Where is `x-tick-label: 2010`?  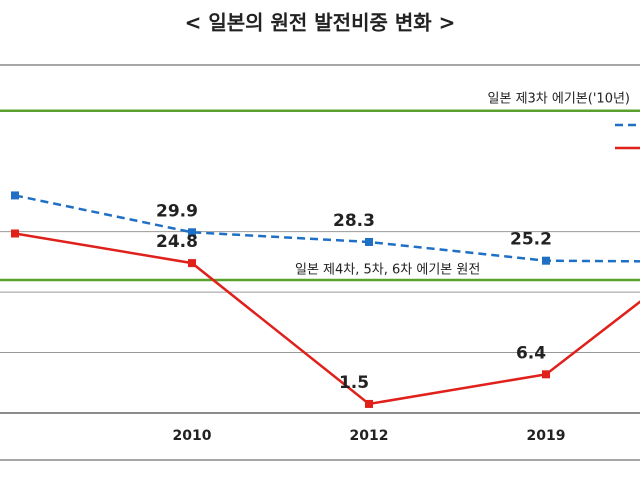 x-tick-label: 2010 is located at coordinates (192, 436).